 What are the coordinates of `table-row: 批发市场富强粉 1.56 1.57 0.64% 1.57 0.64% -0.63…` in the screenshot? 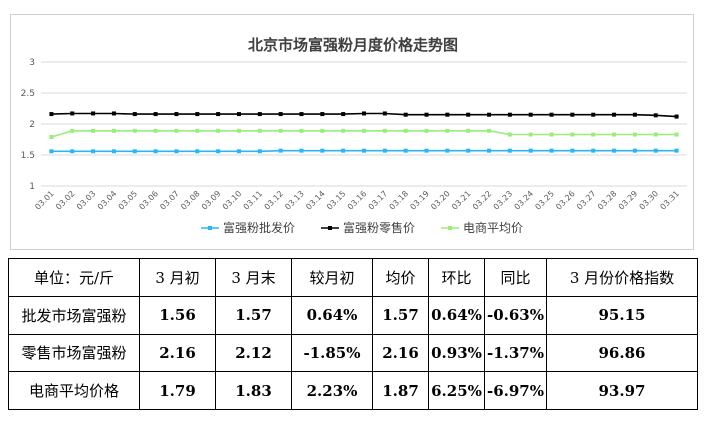 It's located at (353, 315).